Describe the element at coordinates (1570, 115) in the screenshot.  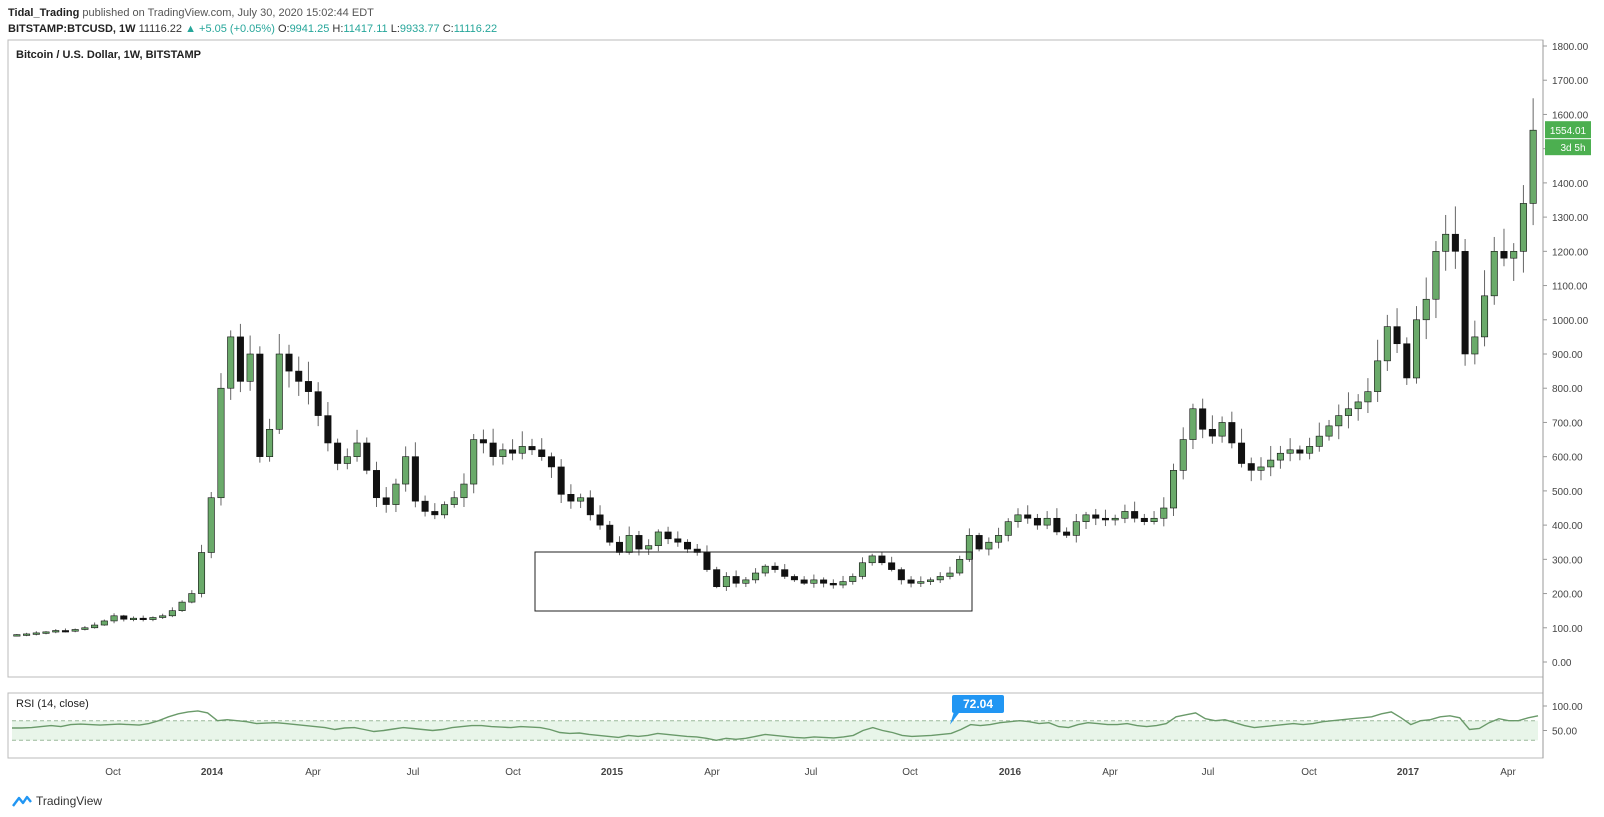
I see `price-tick-label: 1600.00` at that location.